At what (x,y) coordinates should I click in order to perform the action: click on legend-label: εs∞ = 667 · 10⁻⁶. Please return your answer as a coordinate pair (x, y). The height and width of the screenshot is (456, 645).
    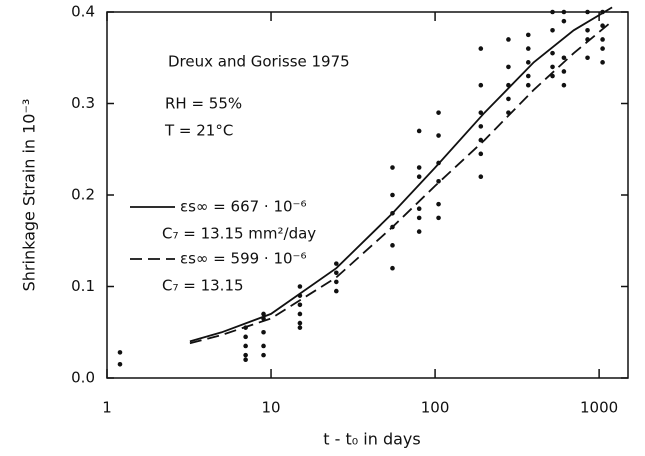
    Looking at the image, I should click on (243, 207).